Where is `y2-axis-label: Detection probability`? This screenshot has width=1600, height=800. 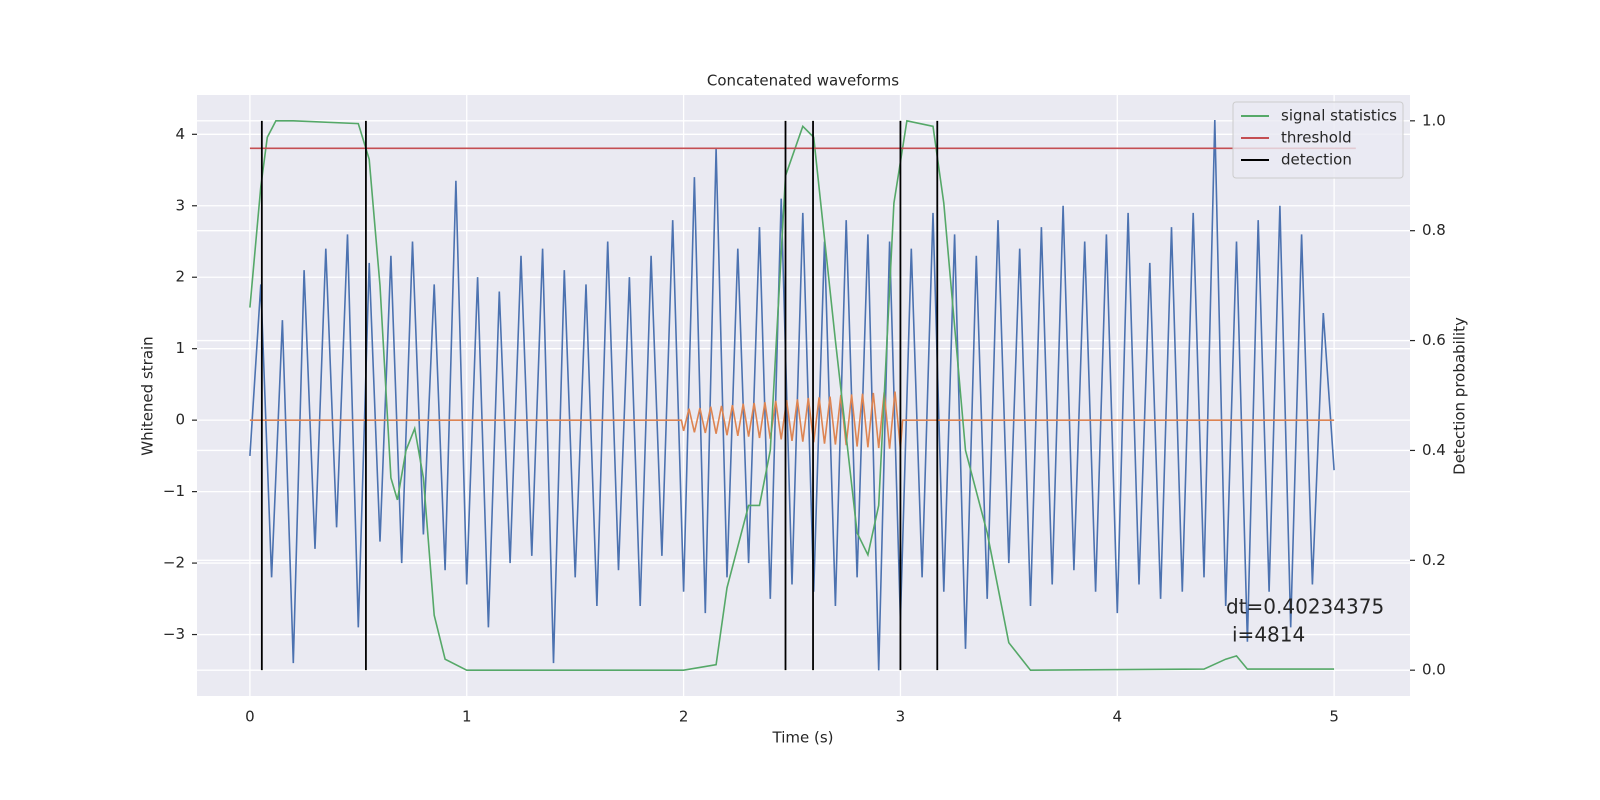 y2-axis-label: Detection probability is located at coordinates (1460, 396).